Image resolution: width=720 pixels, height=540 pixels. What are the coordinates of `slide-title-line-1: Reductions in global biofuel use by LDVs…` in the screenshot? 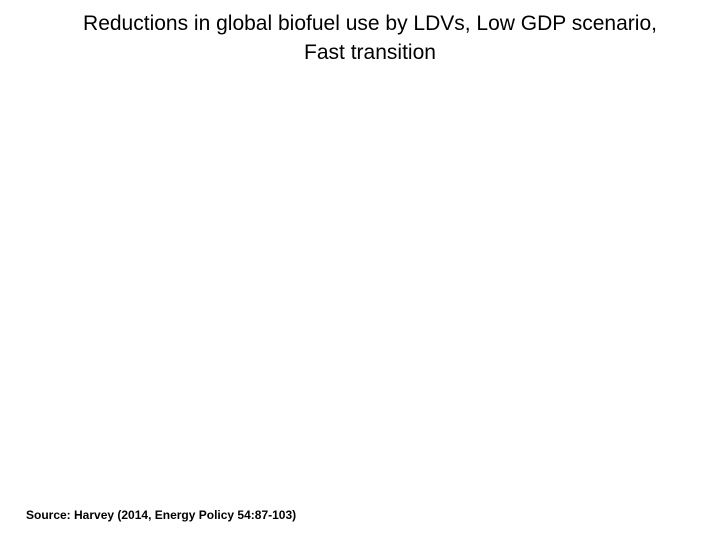 It's located at (370, 23).